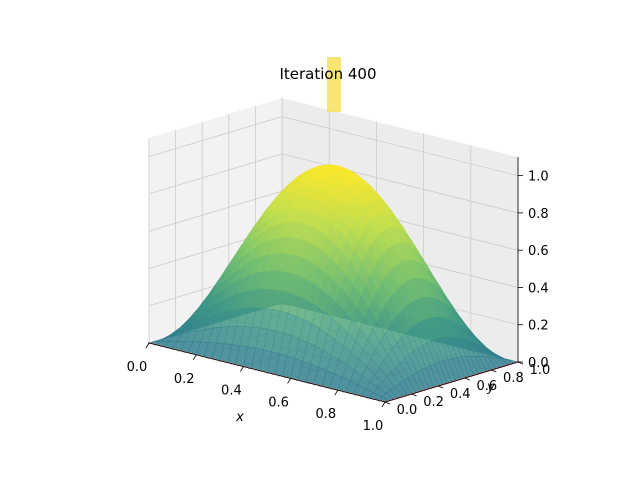 The height and width of the screenshot is (480, 640). I want to click on spike-column, so click(334, 84).